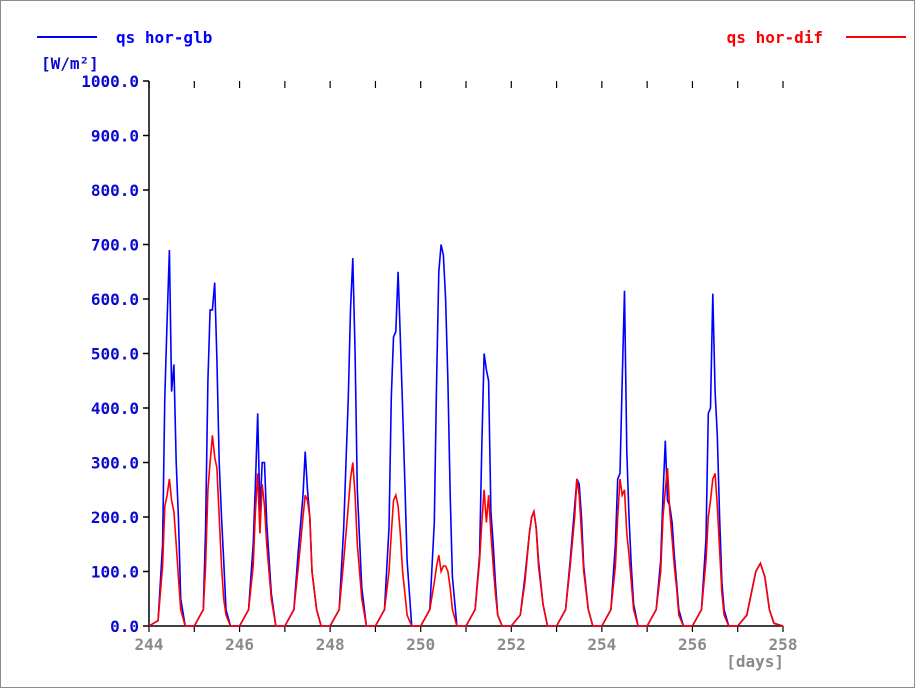 Image resolution: width=915 pixels, height=689 pixels. Describe the element at coordinates (115, 136) in the screenshot. I see `y-tick-label: 900.0` at that location.